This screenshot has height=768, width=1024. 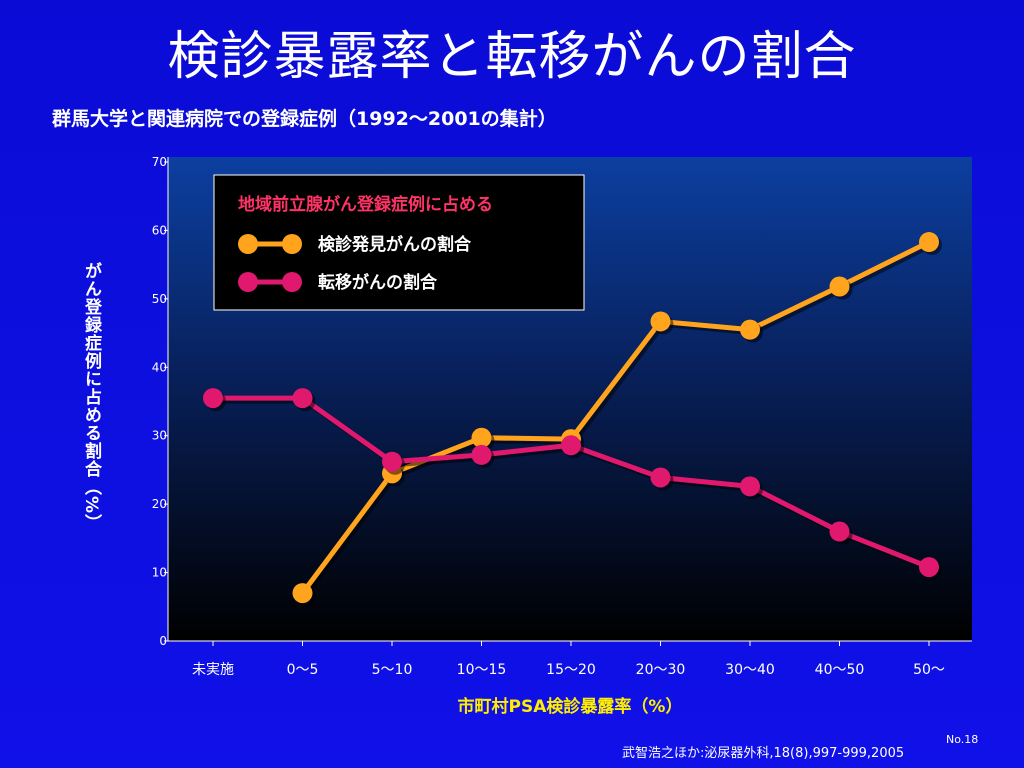 What do you see at coordinates (750, 670) in the screenshot?
I see `x-tick-label: 30〜40` at bounding box center [750, 670].